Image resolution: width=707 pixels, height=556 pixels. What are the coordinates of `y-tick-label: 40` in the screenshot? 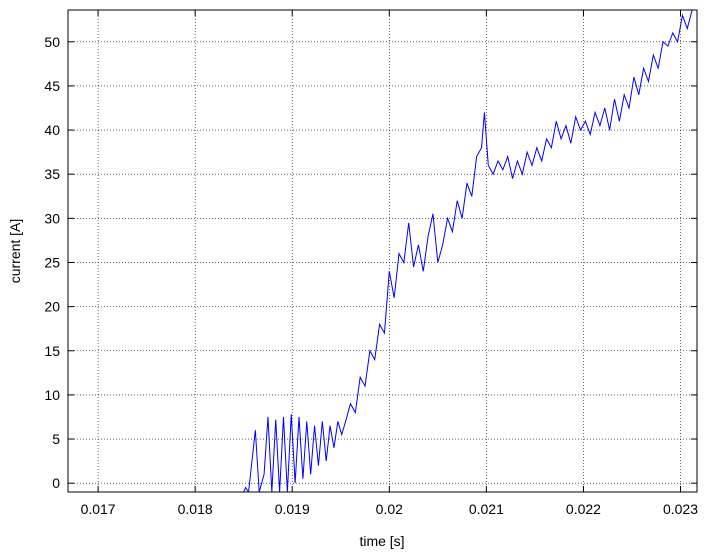 It's located at (52, 130).